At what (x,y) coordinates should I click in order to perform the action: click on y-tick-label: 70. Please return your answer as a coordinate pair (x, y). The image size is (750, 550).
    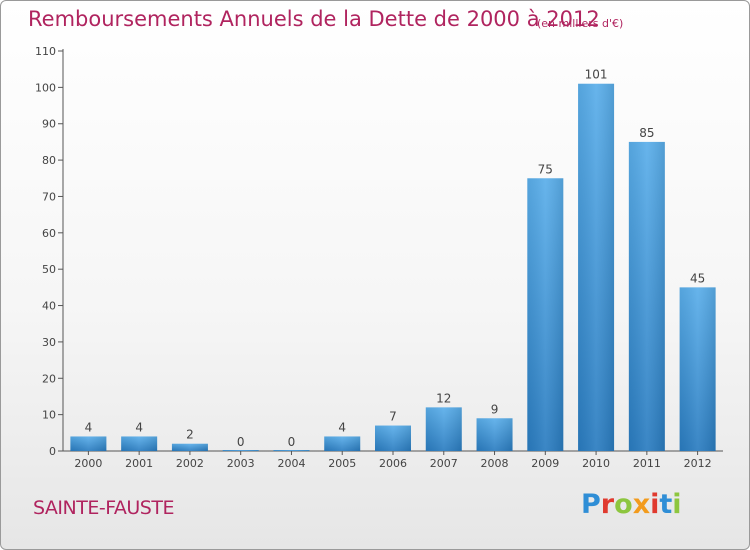
    Looking at the image, I should click on (49, 196).